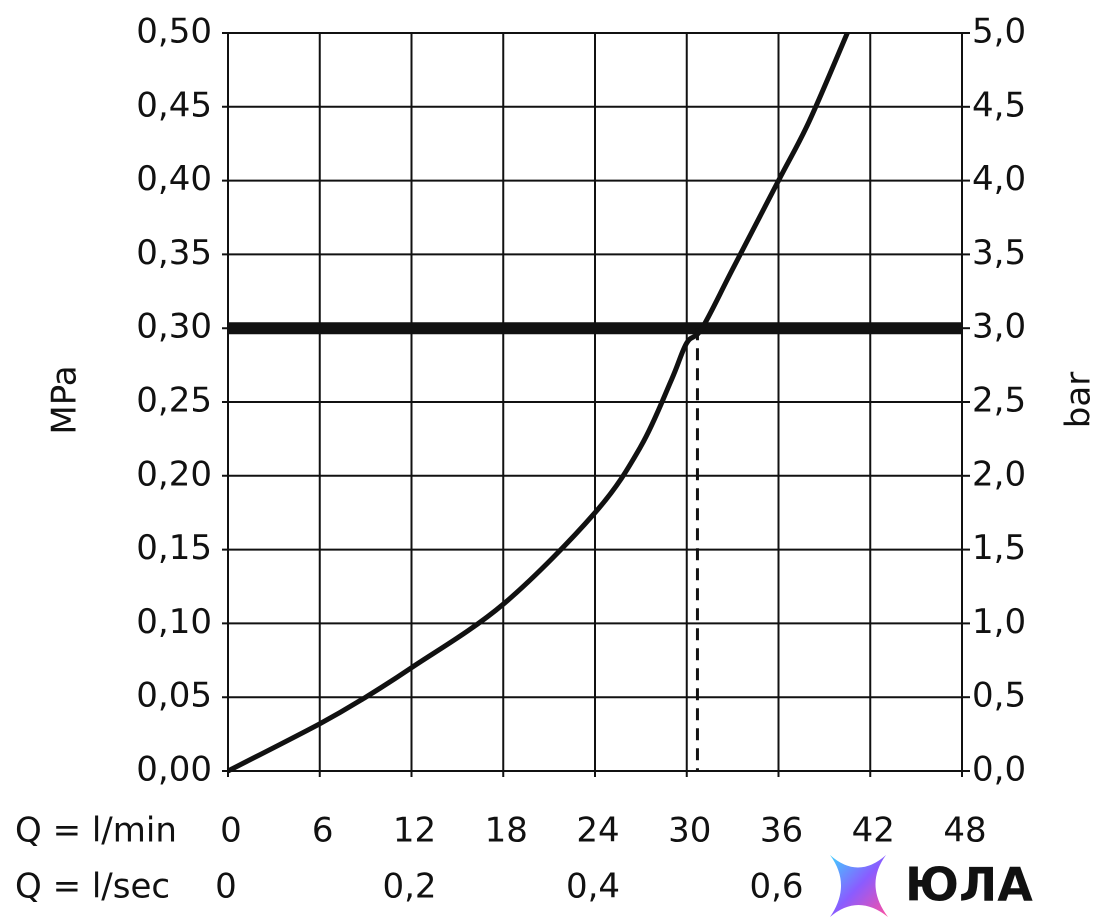  What do you see at coordinates (174, 548) in the screenshot?
I see `y-tick-label: 0,15` at bounding box center [174, 548].